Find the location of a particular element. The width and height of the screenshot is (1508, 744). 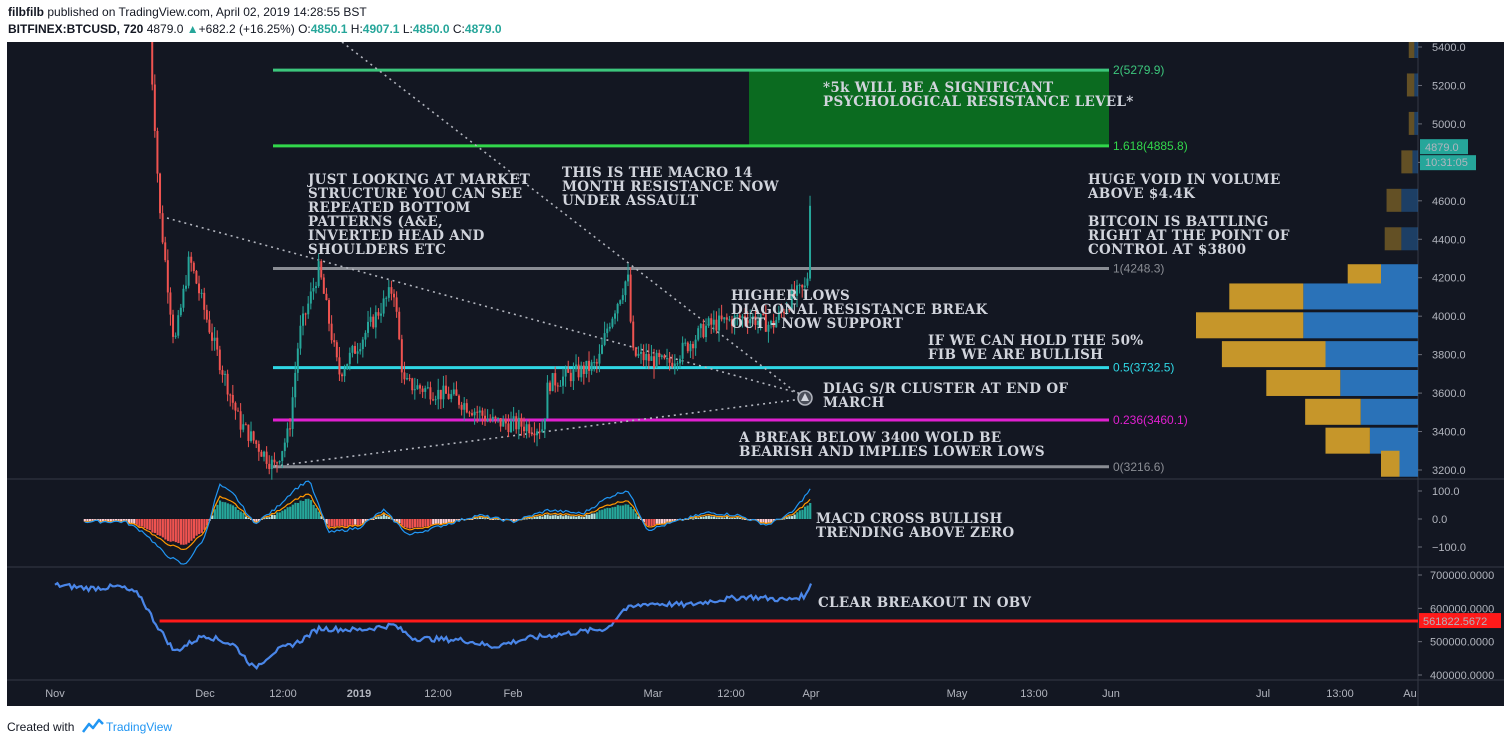

close-label: C: is located at coordinates (458, 29).